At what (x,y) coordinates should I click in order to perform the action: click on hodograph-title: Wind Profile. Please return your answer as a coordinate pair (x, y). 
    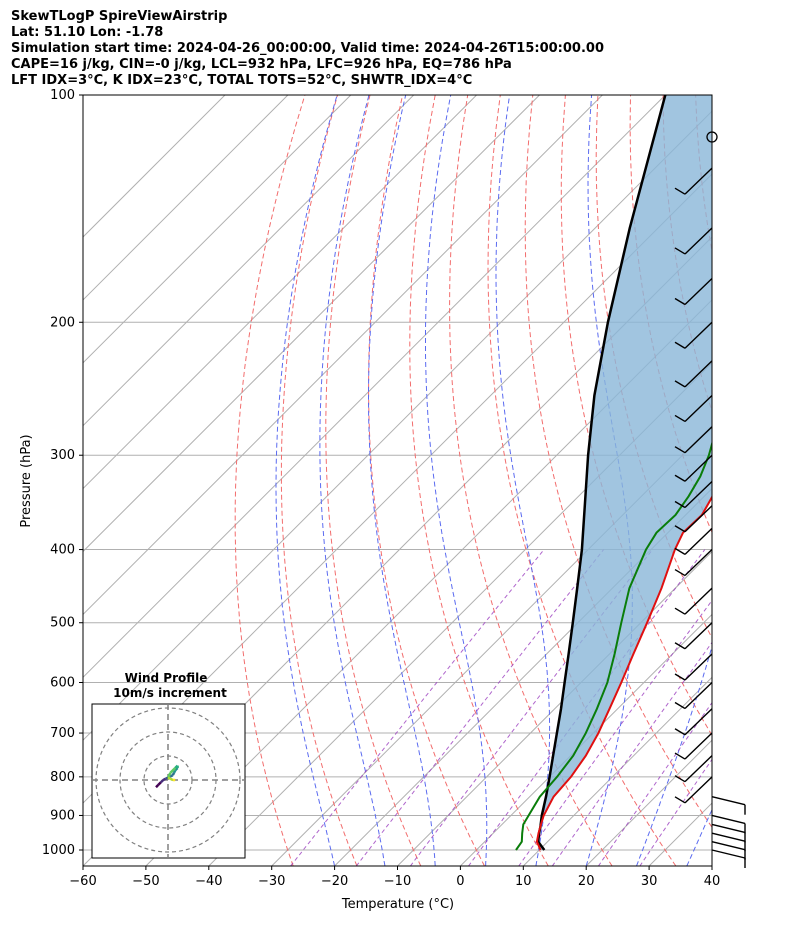
    Looking at the image, I should click on (166, 678).